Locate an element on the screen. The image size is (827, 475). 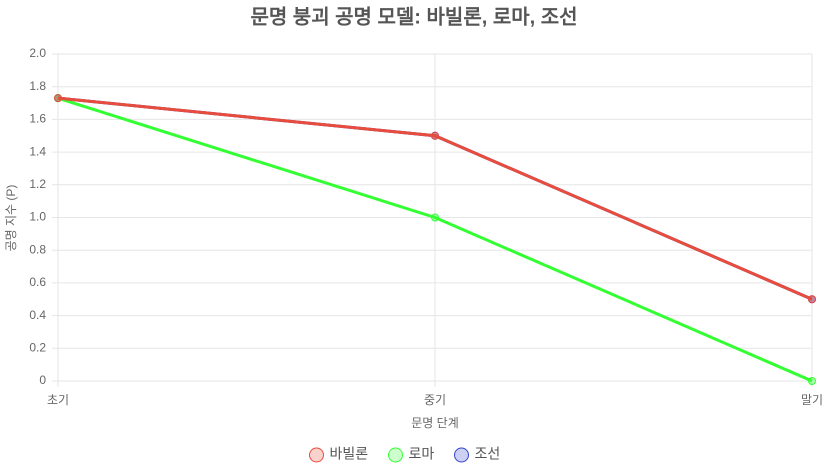
y-tick-label: 1.4 is located at coordinates (37, 151).